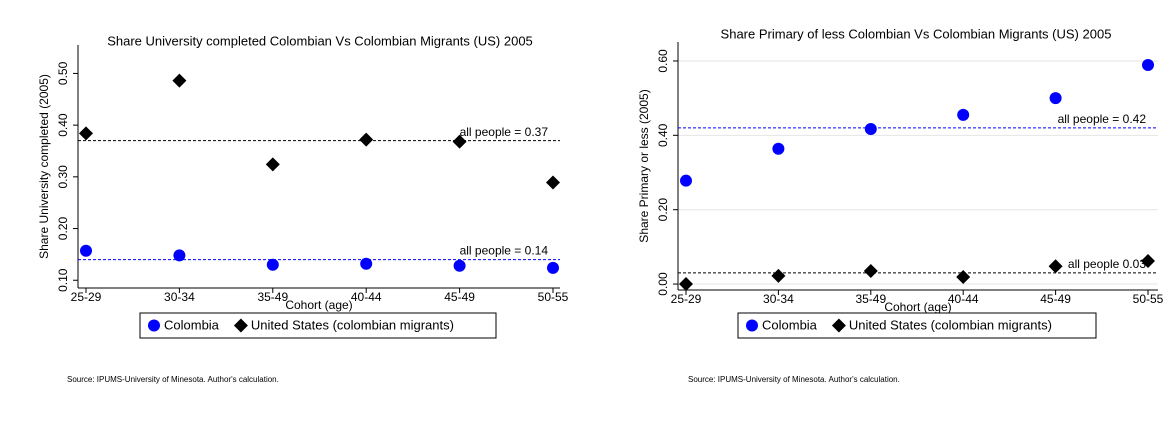  I want to click on y-tick-label: 0.10, so click(63, 280).